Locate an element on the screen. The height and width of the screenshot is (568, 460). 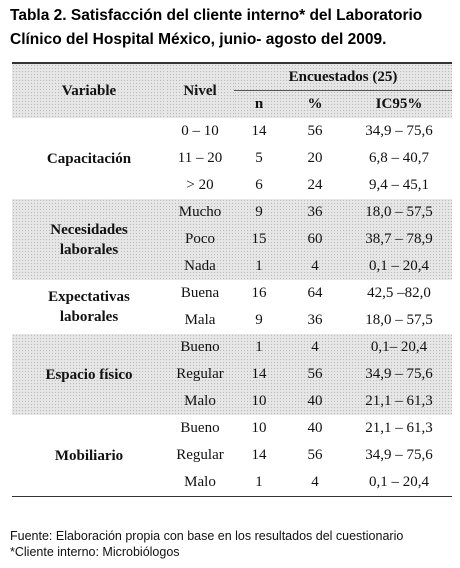
header-row: Variable Nivel Encuestados (25) is located at coordinates (232, 90).